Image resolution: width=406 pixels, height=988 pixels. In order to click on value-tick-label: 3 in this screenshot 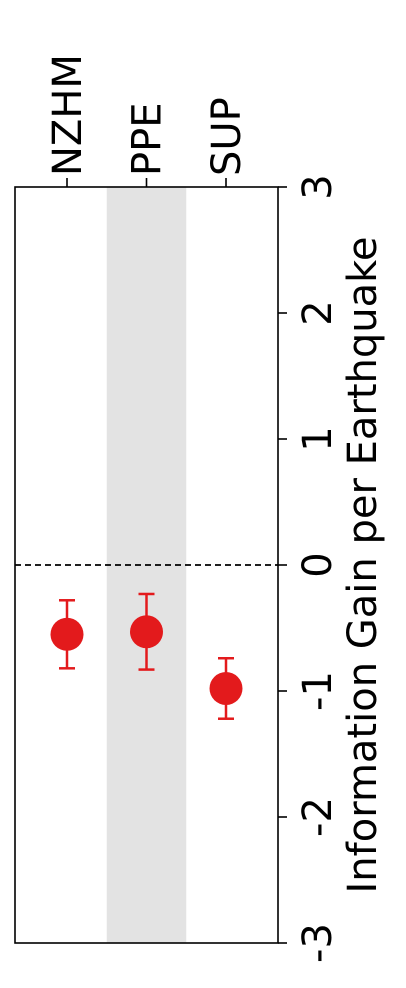, I will do `click(318, 186)`.